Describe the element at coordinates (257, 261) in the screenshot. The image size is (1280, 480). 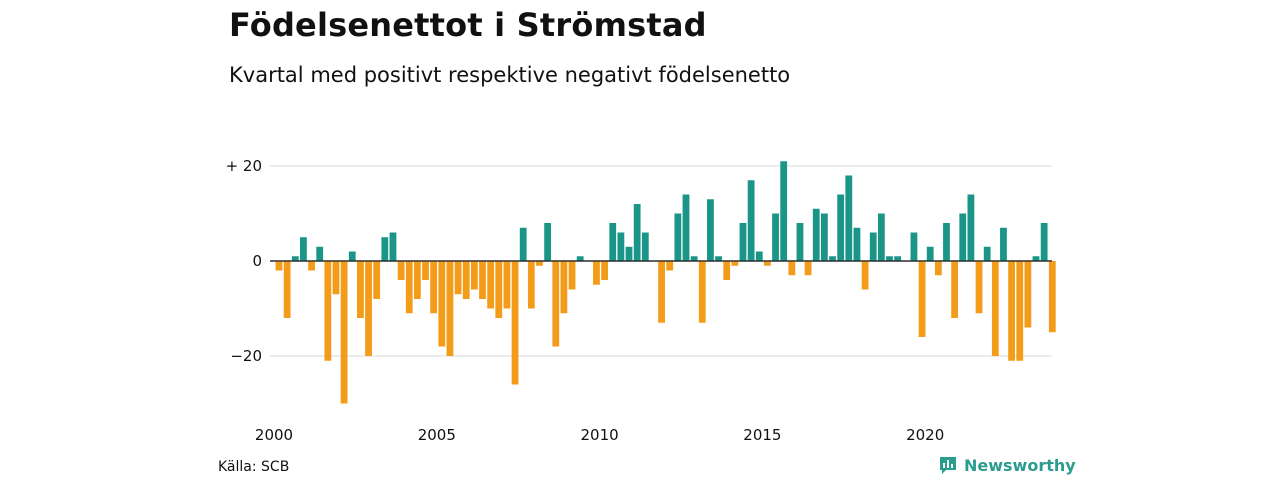
I see `y-tick-label: 0` at that location.